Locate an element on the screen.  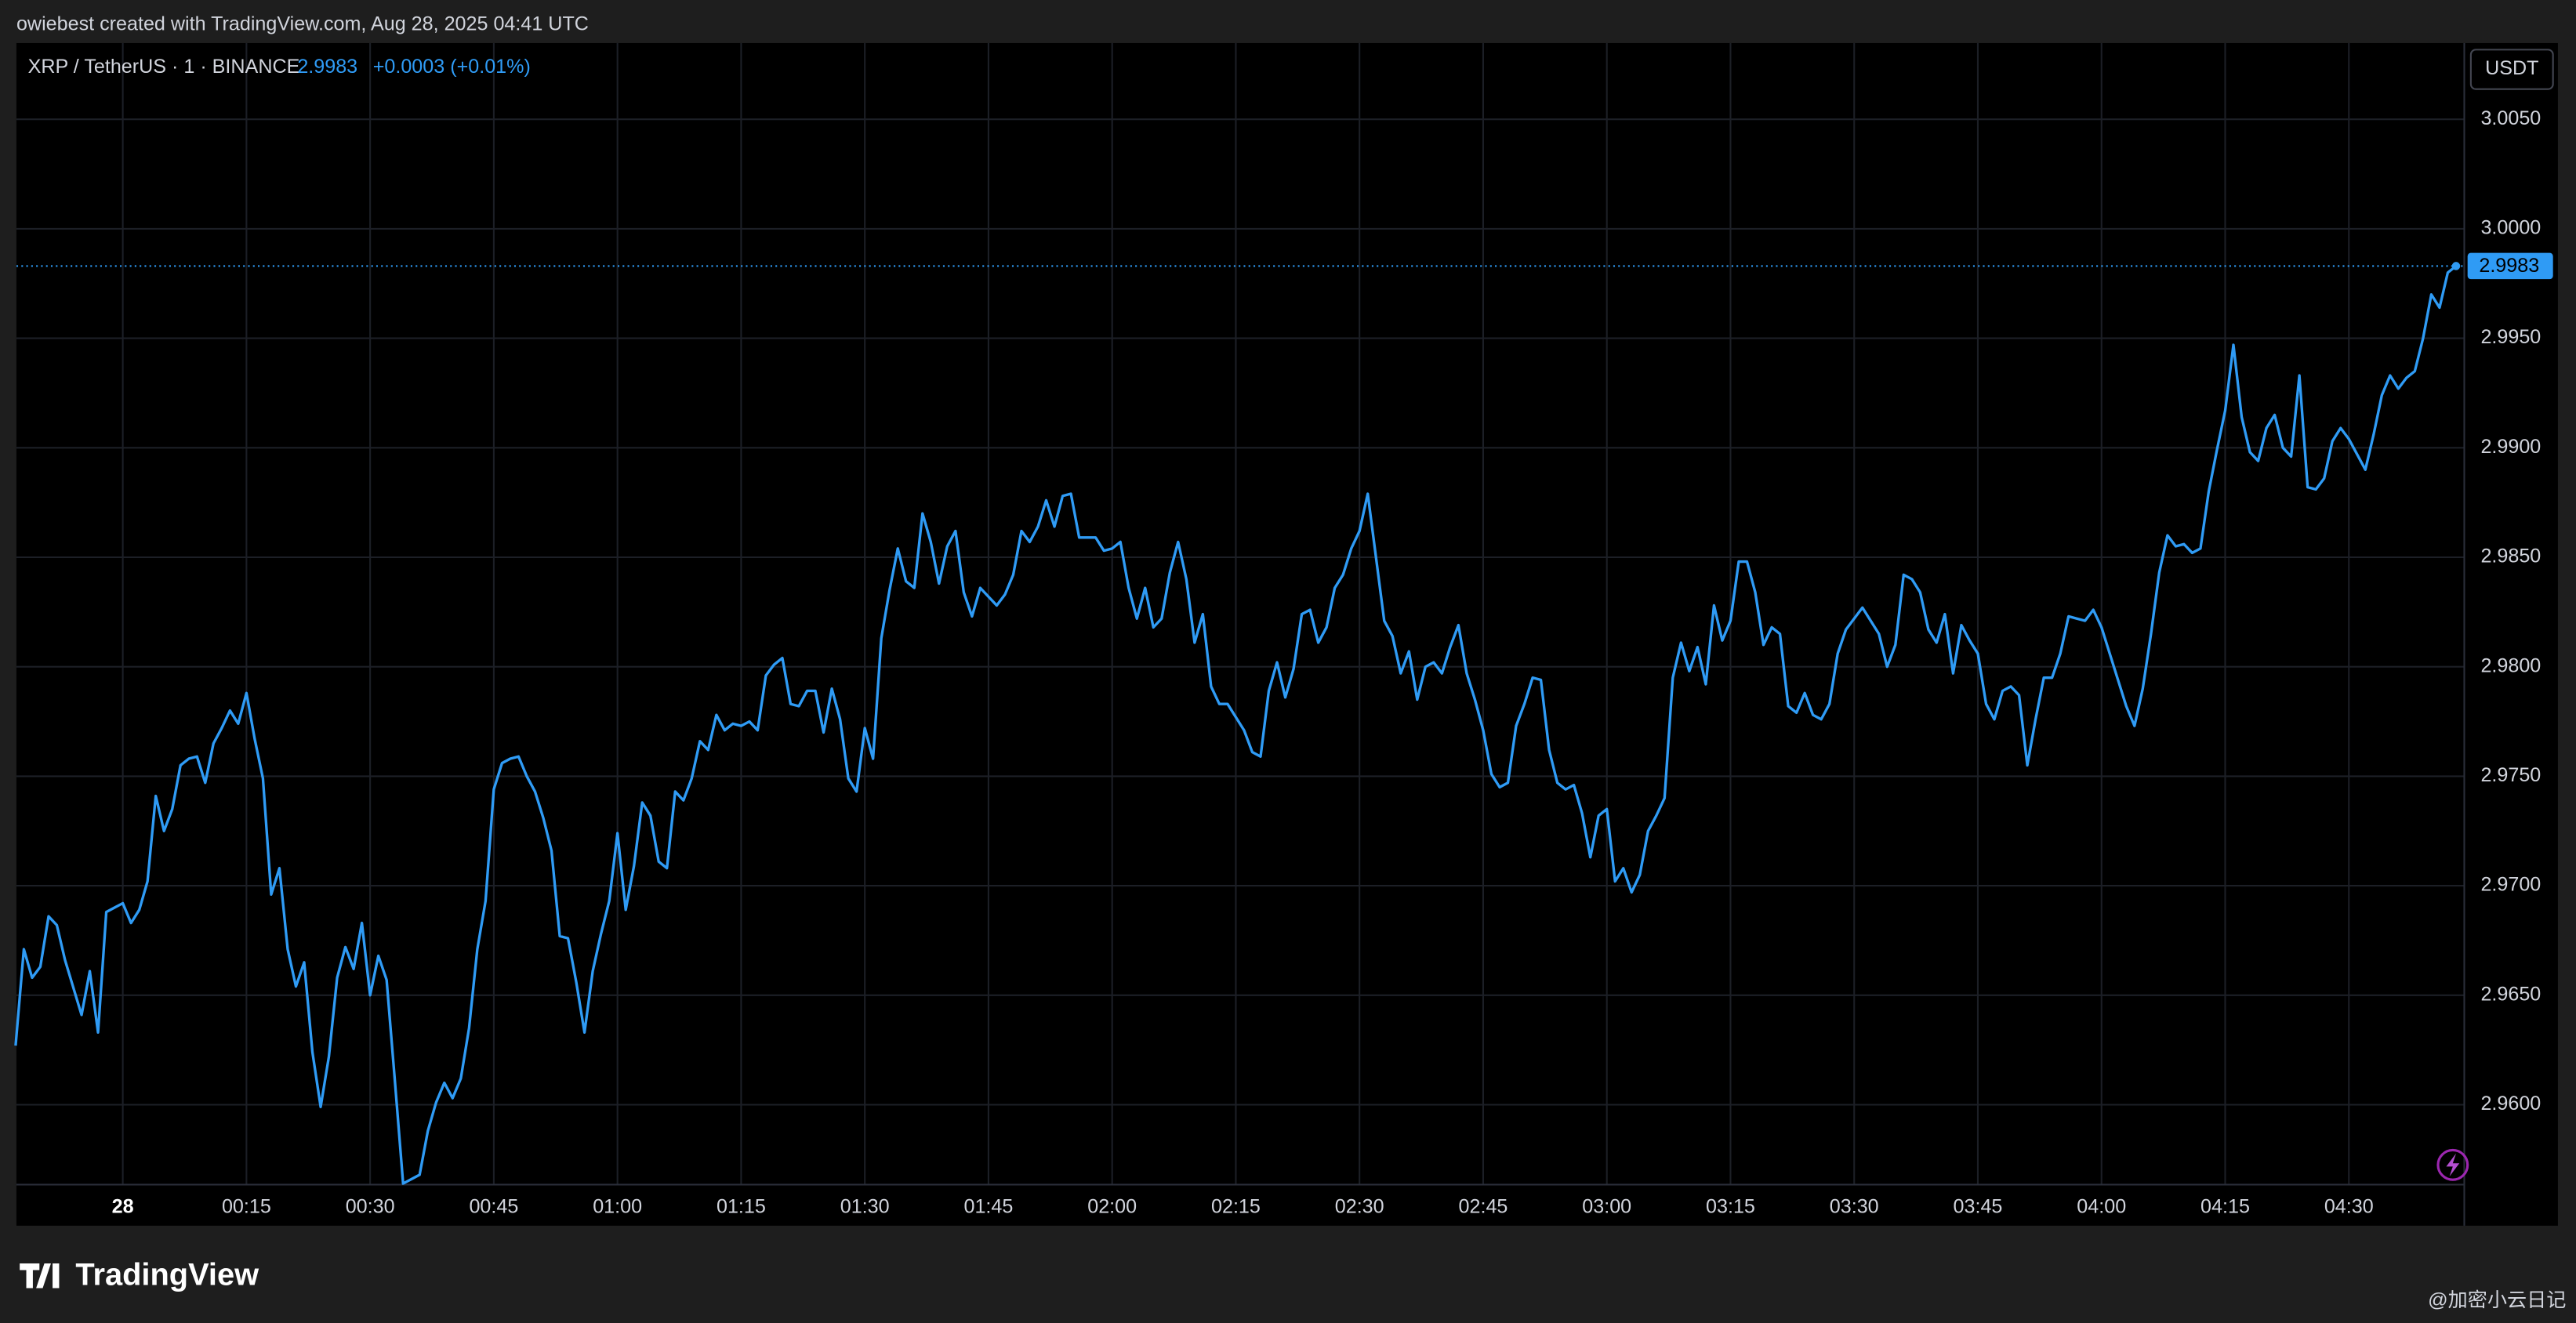
y-tick-label: 2.9850 is located at coordinates (2511, 556).